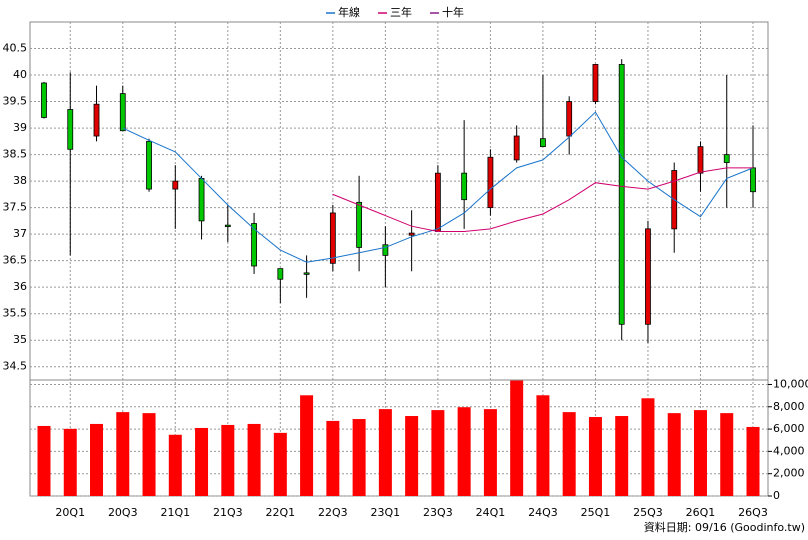 The width and height of the screenshot is (808, 540). Describe the element at coordinates (15, 207) in the screenshot. I see `y-tick-label: 37.5` at that location.